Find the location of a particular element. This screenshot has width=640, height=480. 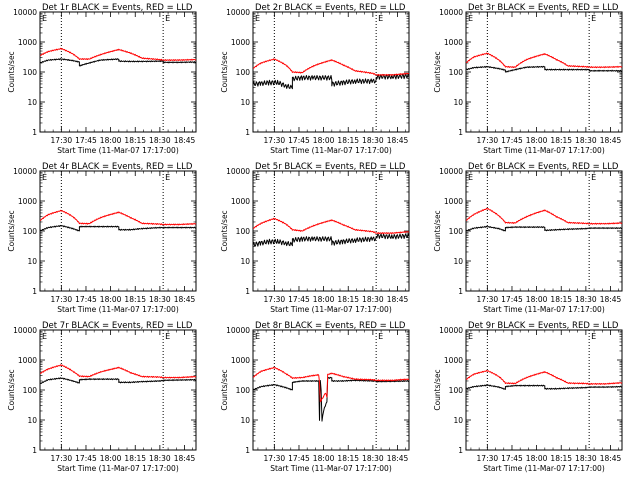

series-lld-line is located at coordinates (118, 217).